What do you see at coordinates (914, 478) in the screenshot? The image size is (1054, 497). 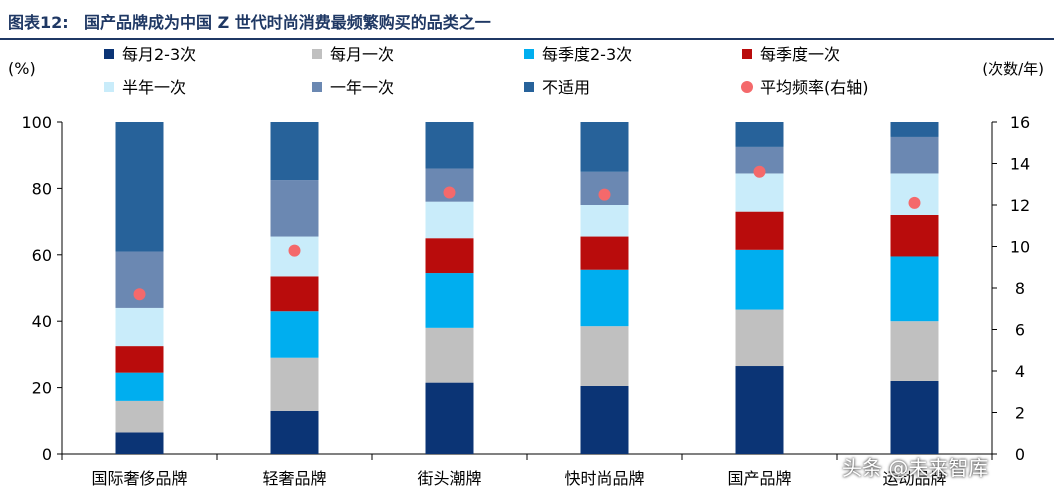 I see `x-tick-label: 运动品牌` at bounding box center [914, 478].